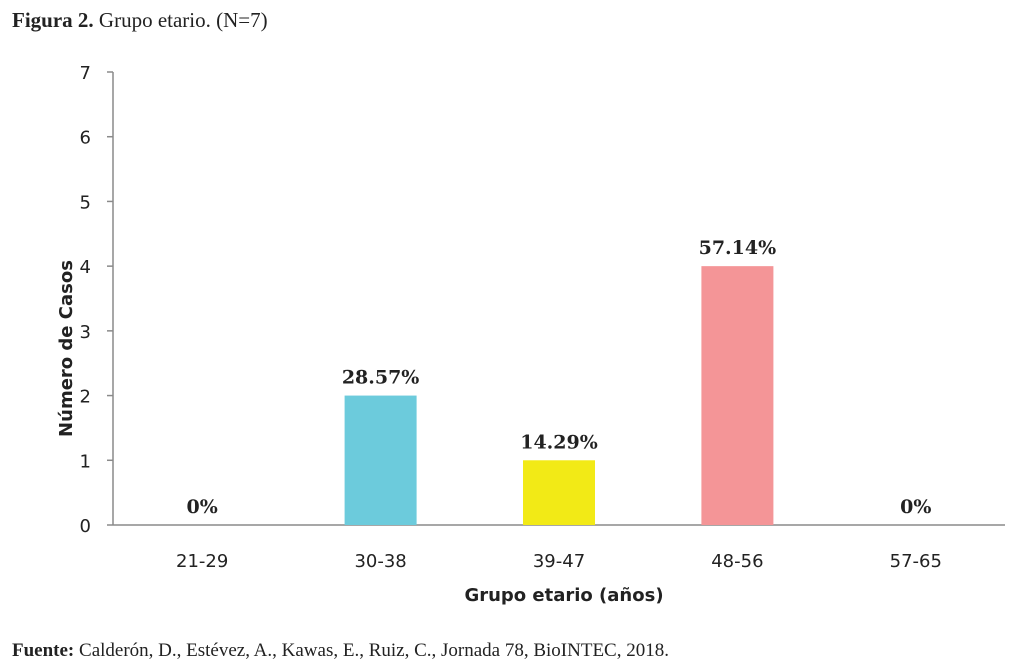  What do you see at coordinates (916, 561) in the screenshot?
I see `x-tick-label-57-65: 57-65` at bounding box center [916, 561].